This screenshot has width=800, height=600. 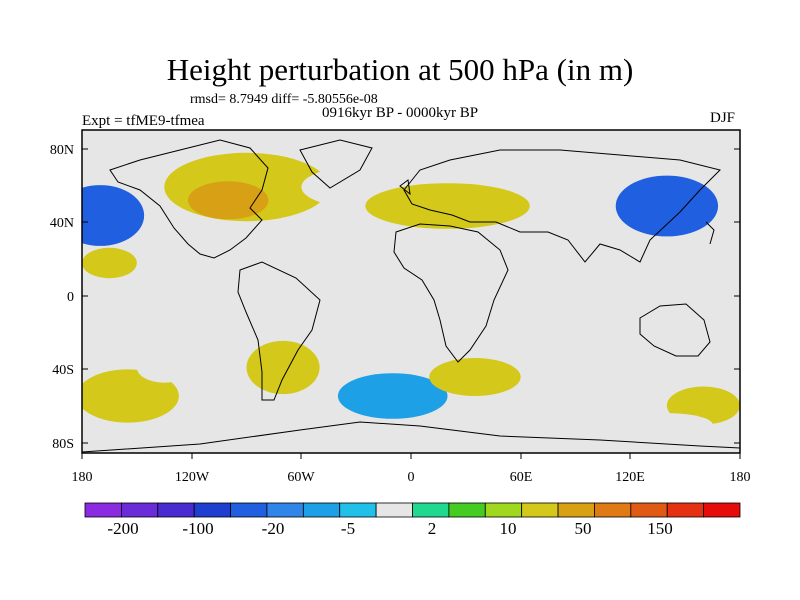 What do you see at coordinates (660, 528) in the screenshot?
I see `colorbar-label-7: 150` at bounding box center [660, 528].